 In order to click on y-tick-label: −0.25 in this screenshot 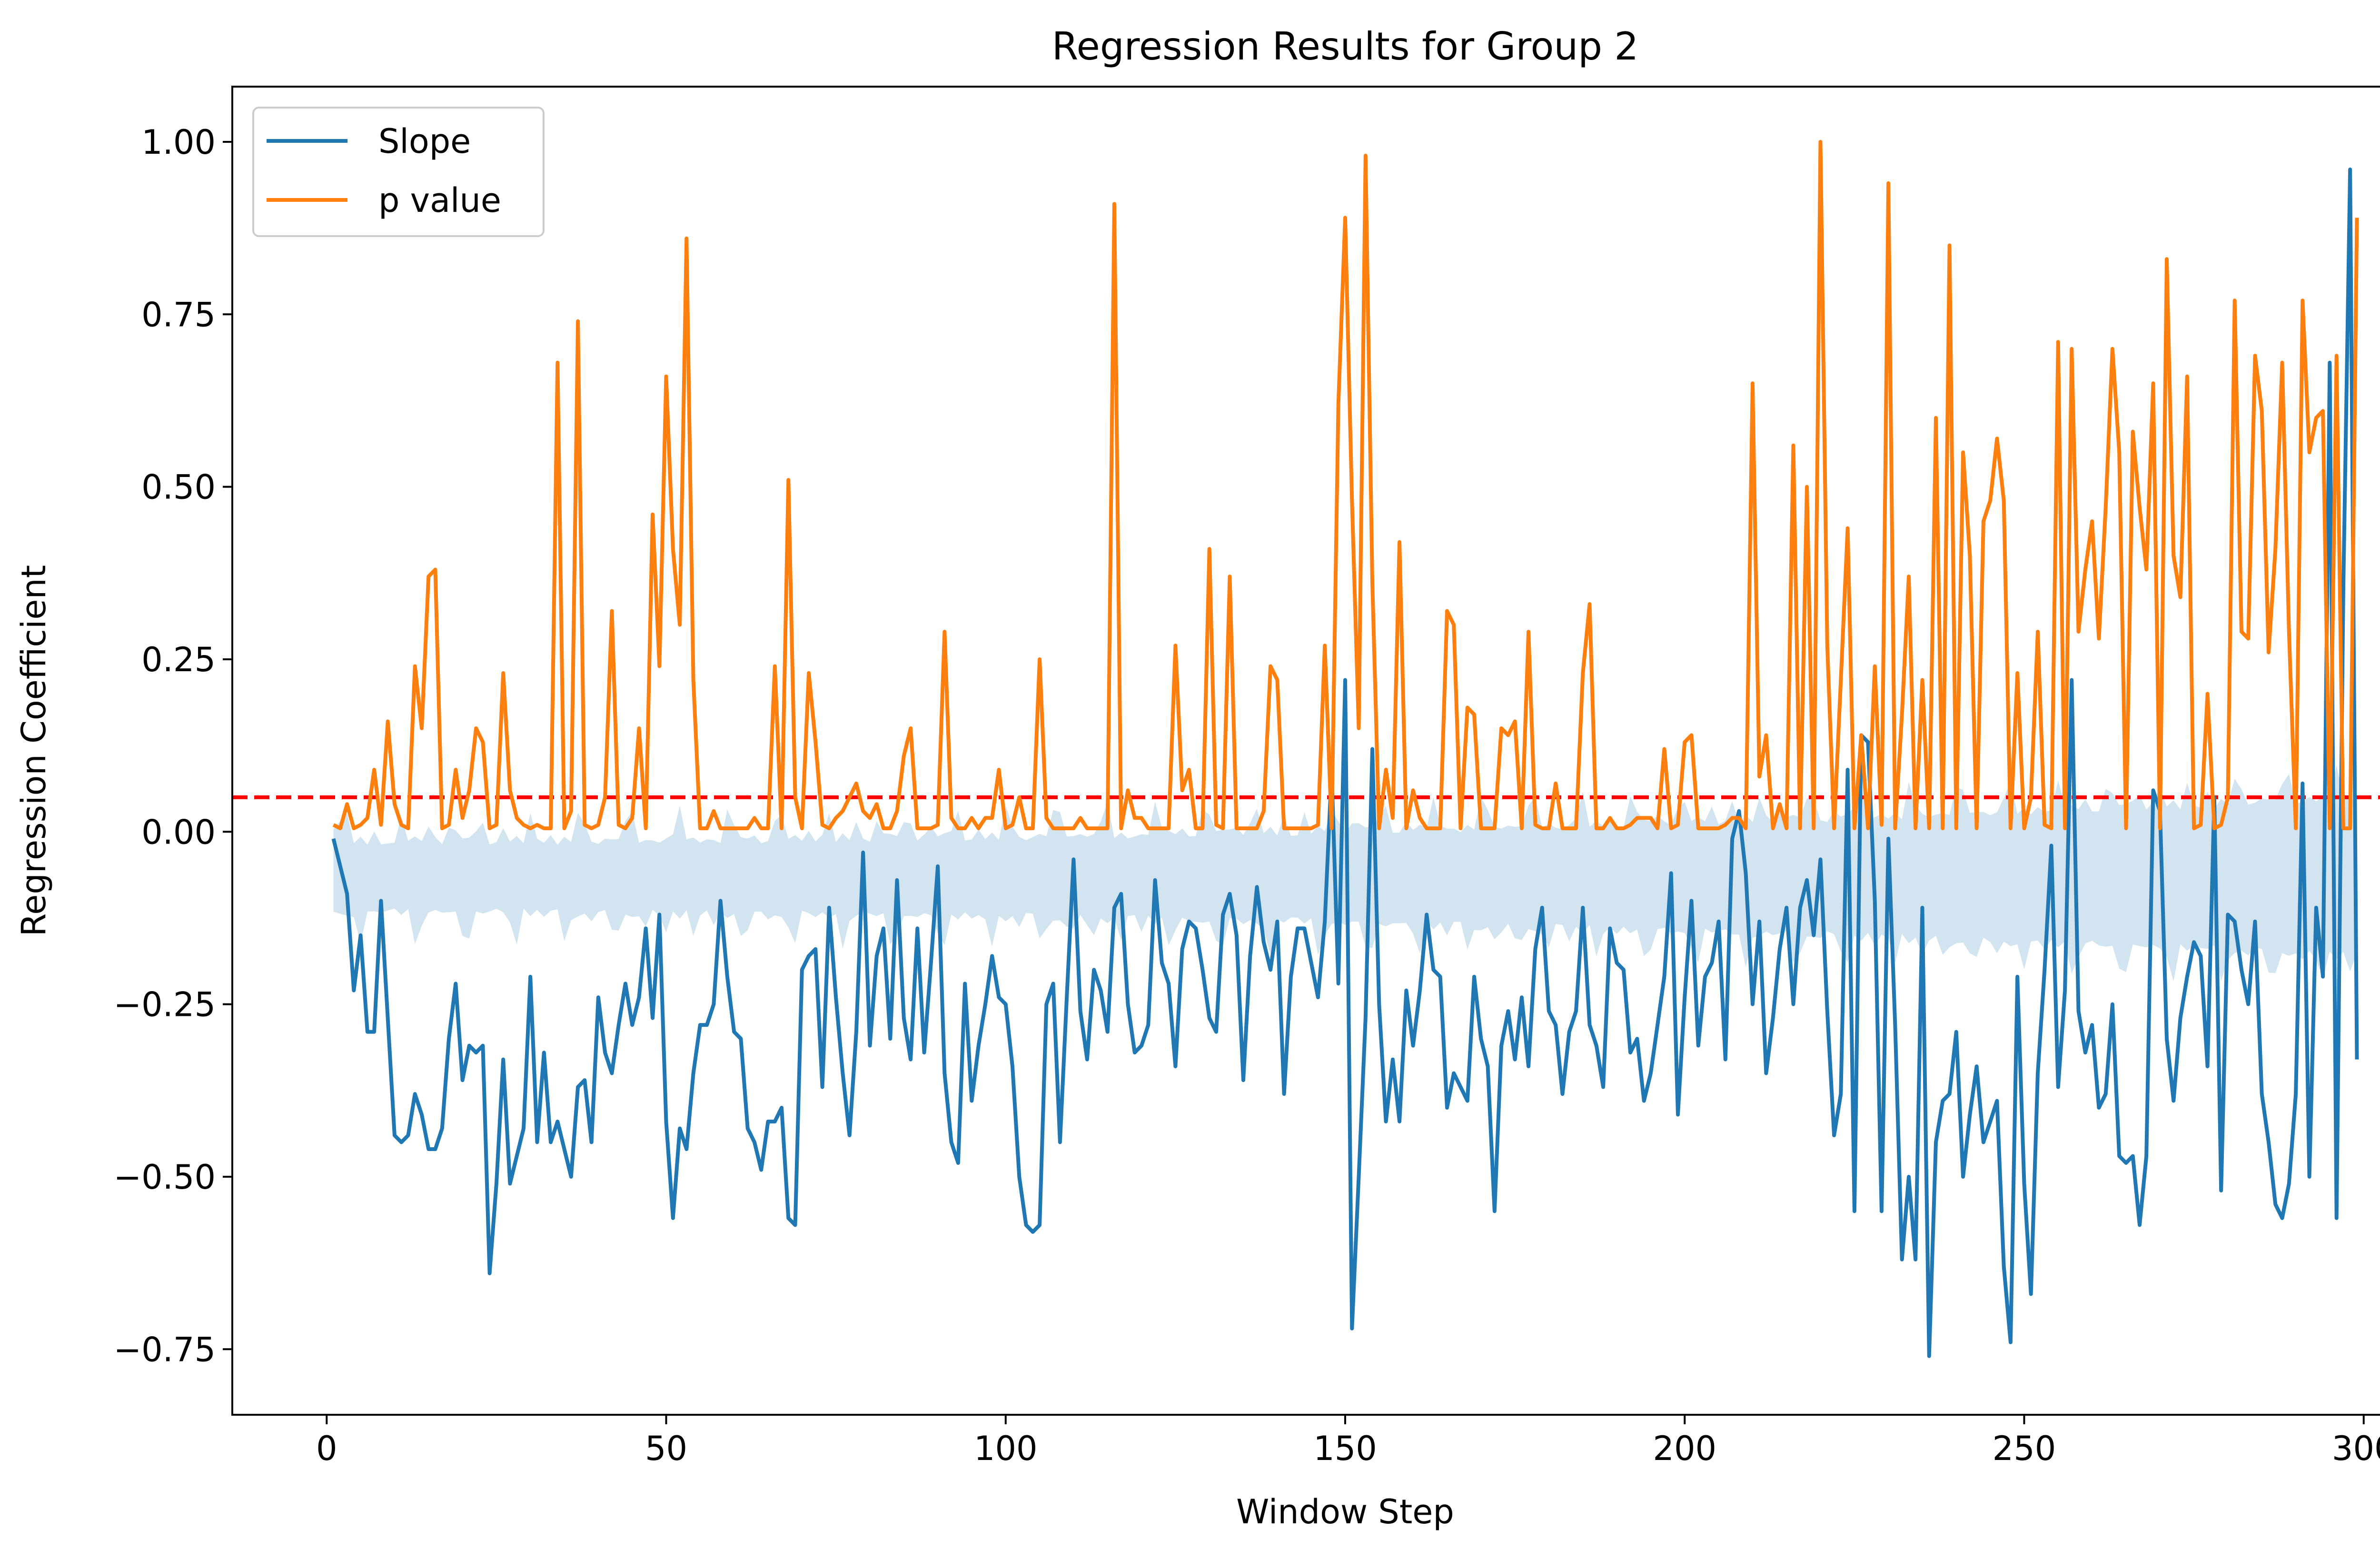, I will do `click(164, 1005)`.